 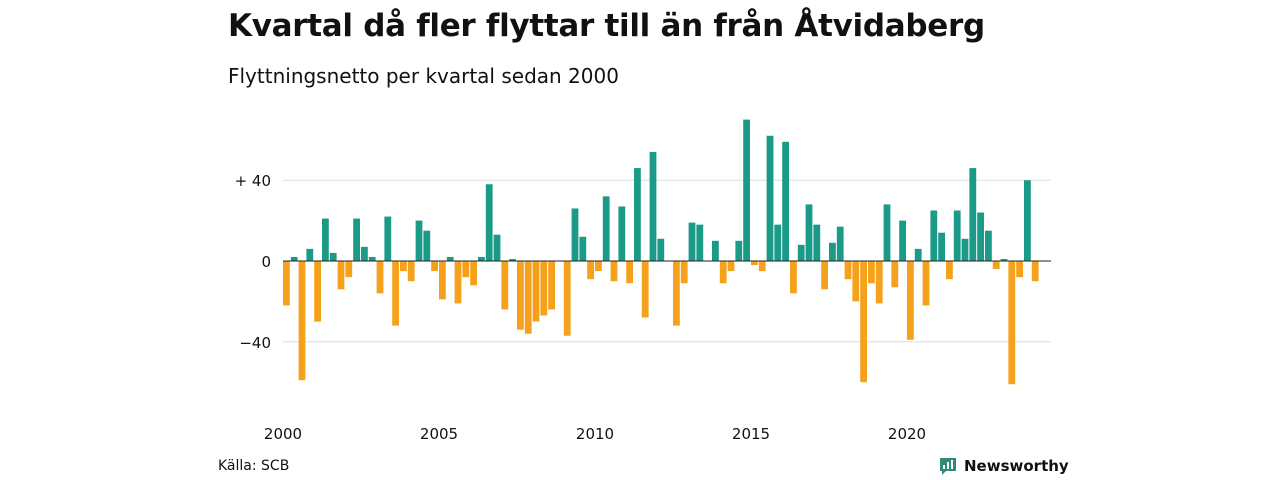 I want to click on y-tick-label: + 40, so click(x=253, y=181).